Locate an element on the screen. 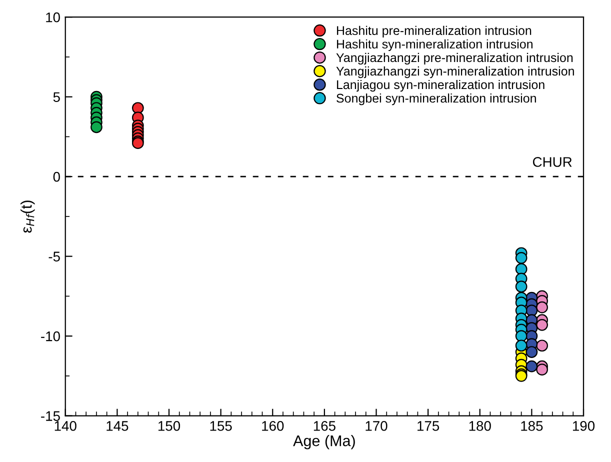 This screenshot has width=611, height=462. y-tick-label: -10 is located at coordinates (50, 336).